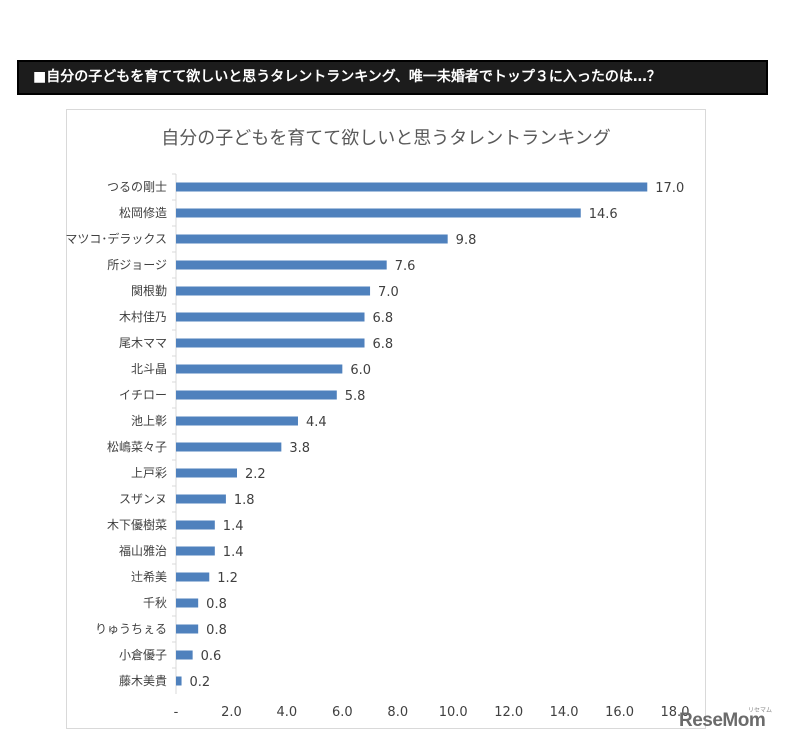  I want to click on category-label: 松岡修造, so click(143, 212).